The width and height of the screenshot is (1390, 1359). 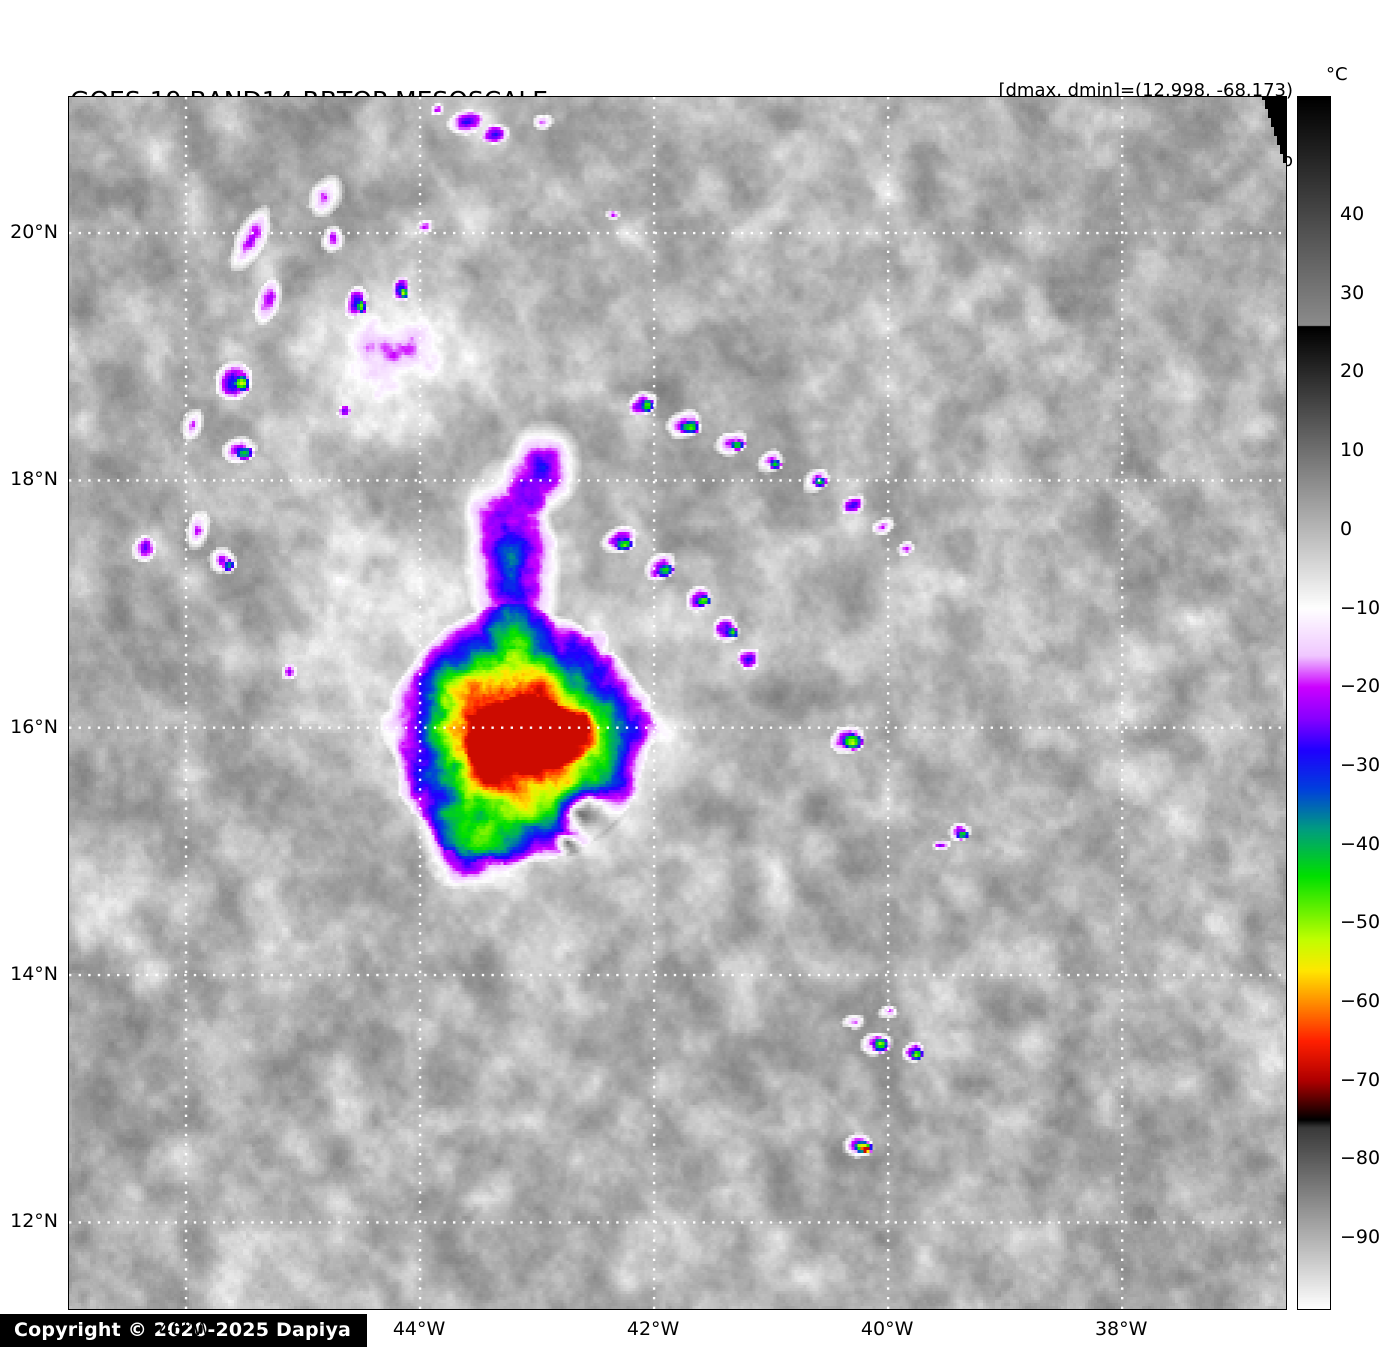 I want to click on data-range-readout: [dmax, dmin]=(12.998, -68.173), so click(x=1145, y=90).